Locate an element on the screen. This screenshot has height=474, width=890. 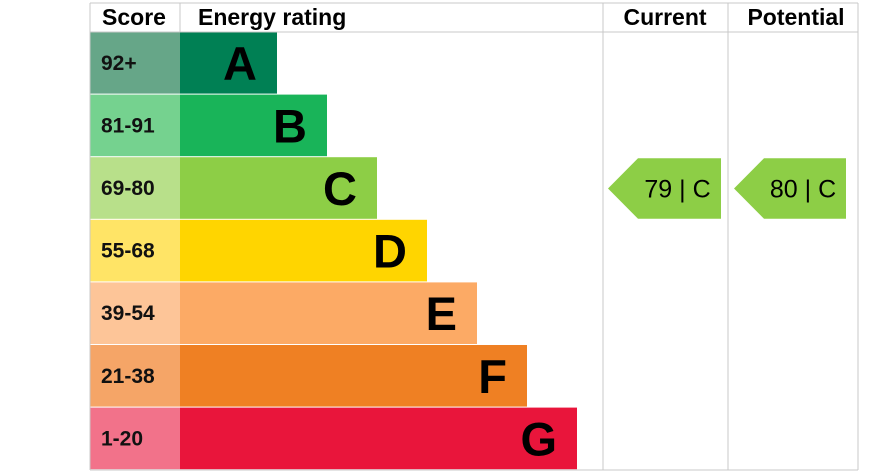
band-row-f: 21-38 F is located at coordinates (308, 376).